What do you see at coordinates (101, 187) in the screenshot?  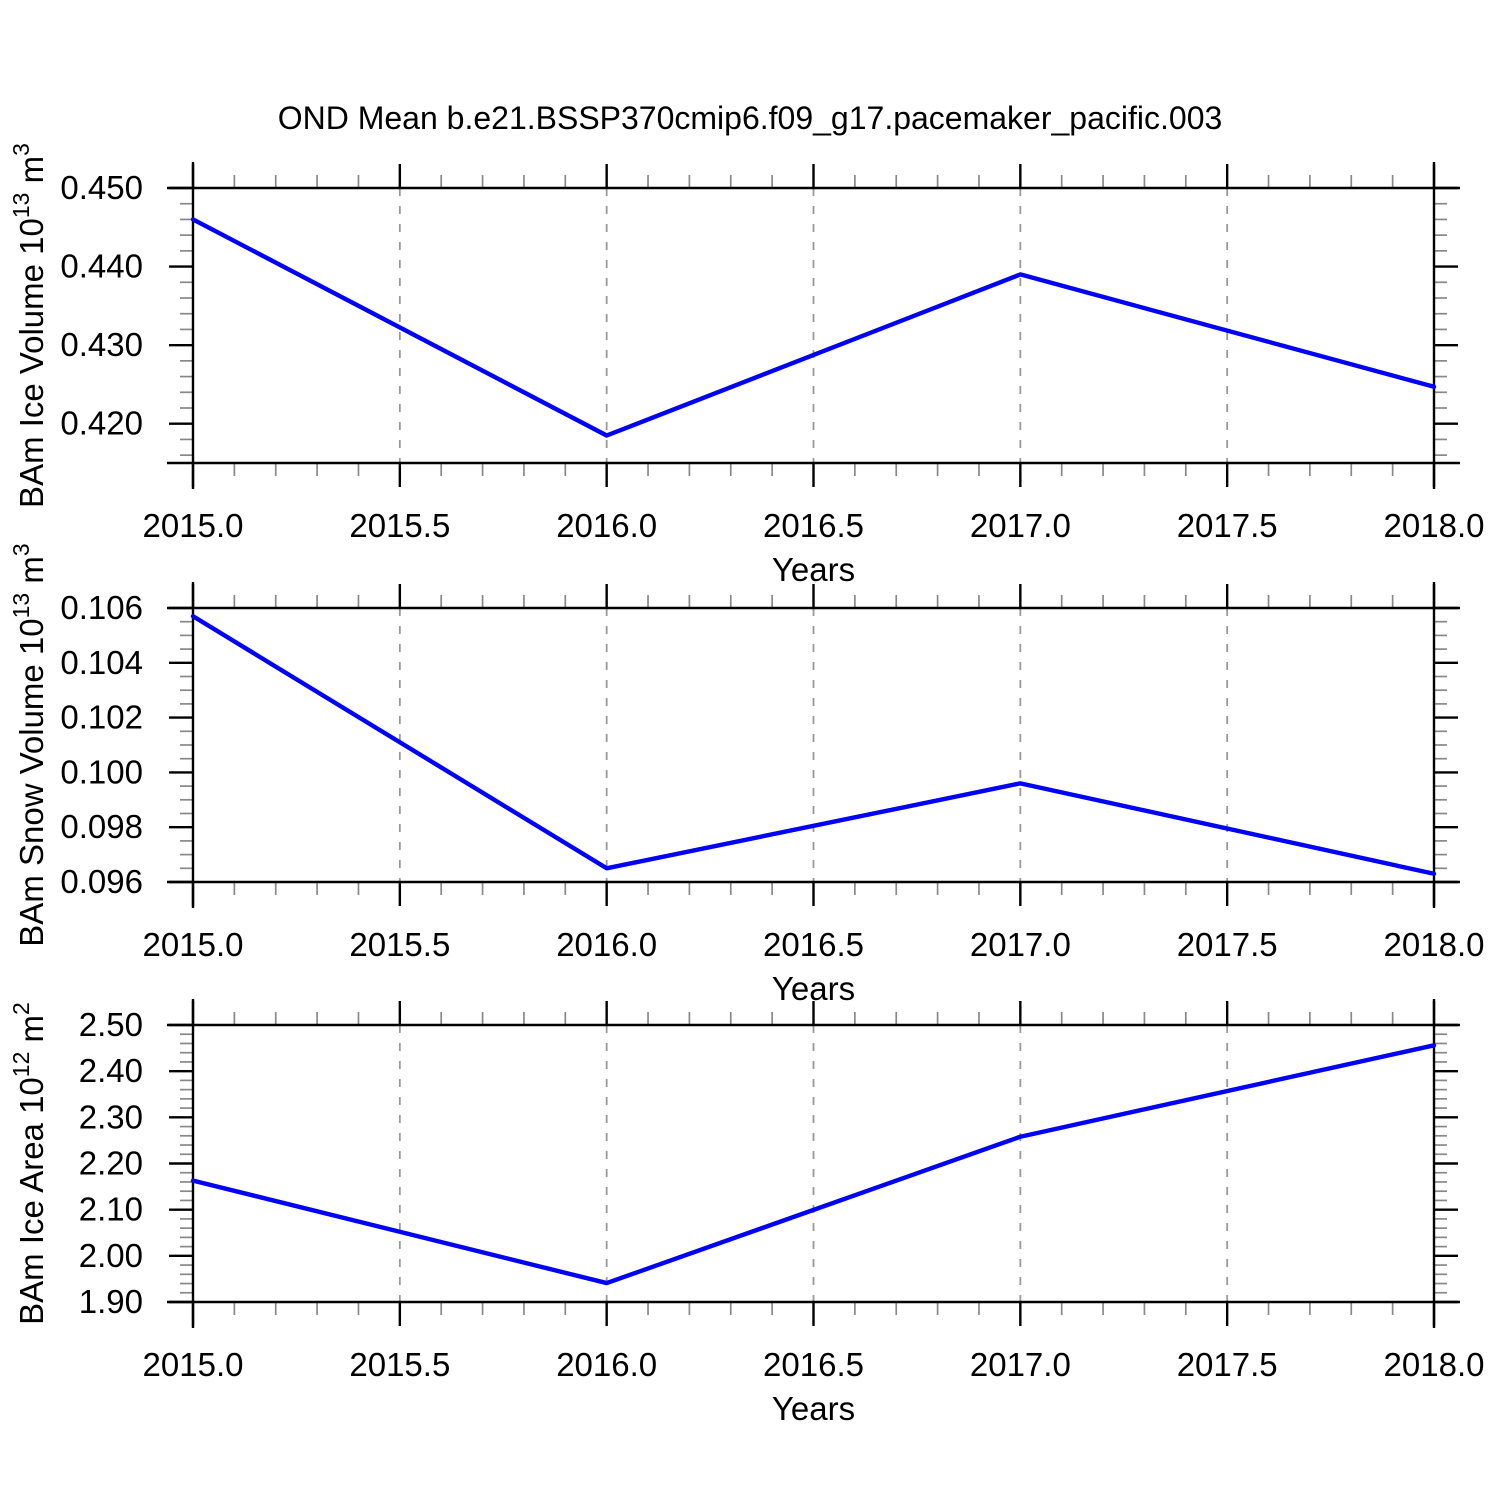 I see `svg-text: 0.450` at bounding box center [101, 187].